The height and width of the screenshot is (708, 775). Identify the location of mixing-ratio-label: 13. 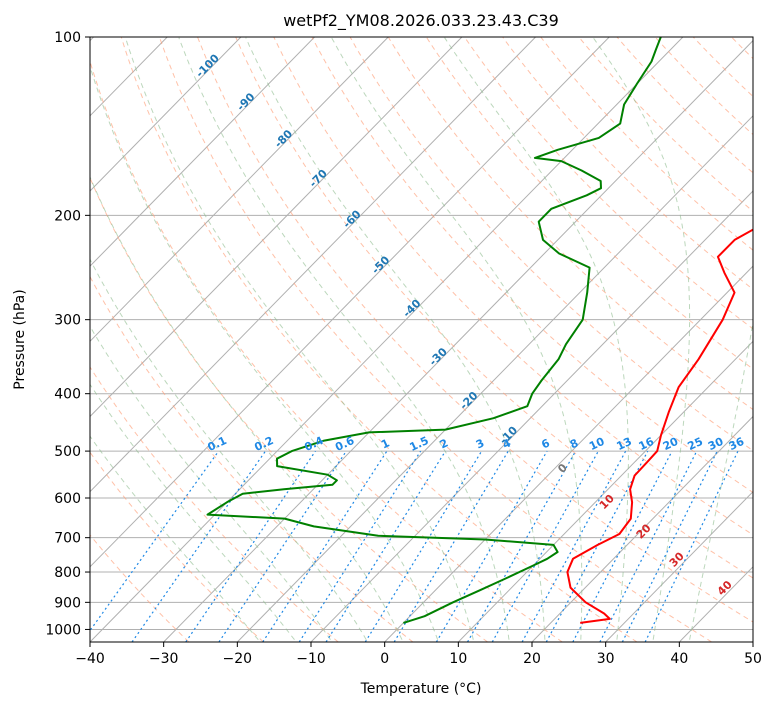
(624, 444).